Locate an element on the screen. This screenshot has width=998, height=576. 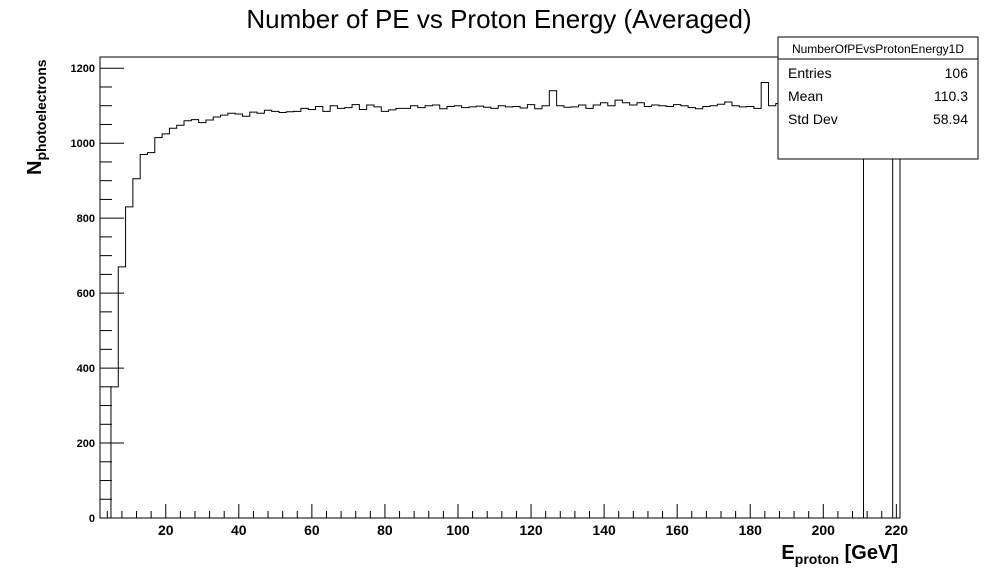
y-axis-label: Nphotoelectrons is located at coordinates (36, 117).